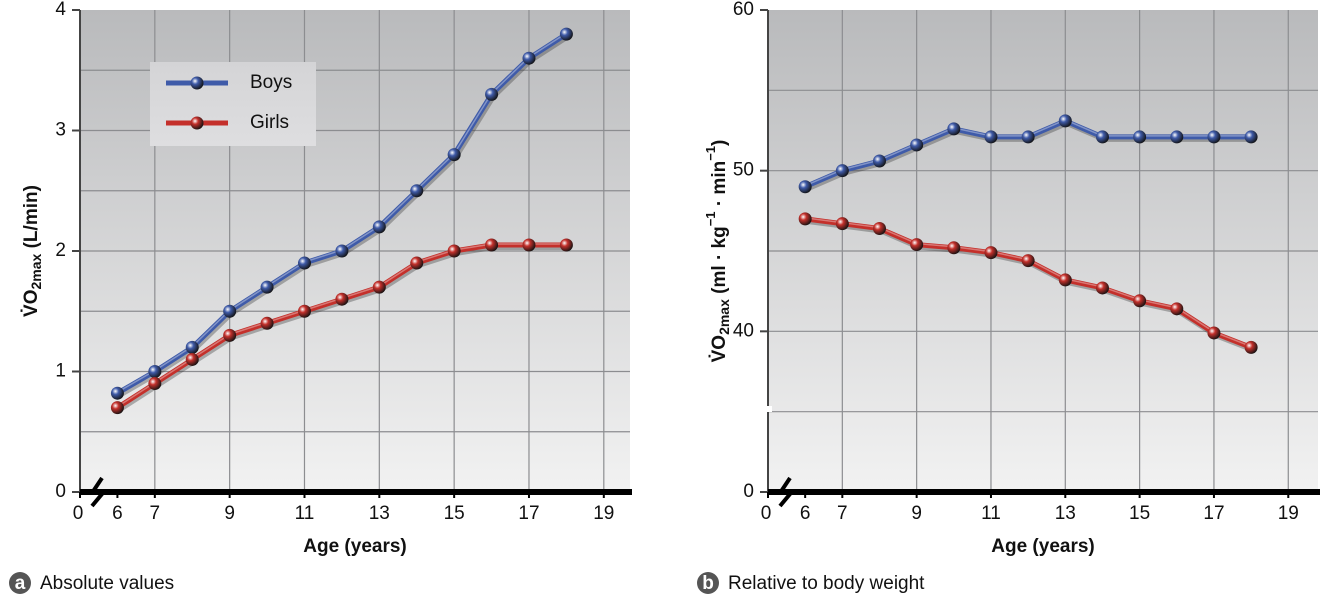 Image resolution: width=1321 pixels, height=599 pixels. Describe the element at coordinates (107, 583) in the screenshot. I see `panel-caption: Absolute values` at that location.